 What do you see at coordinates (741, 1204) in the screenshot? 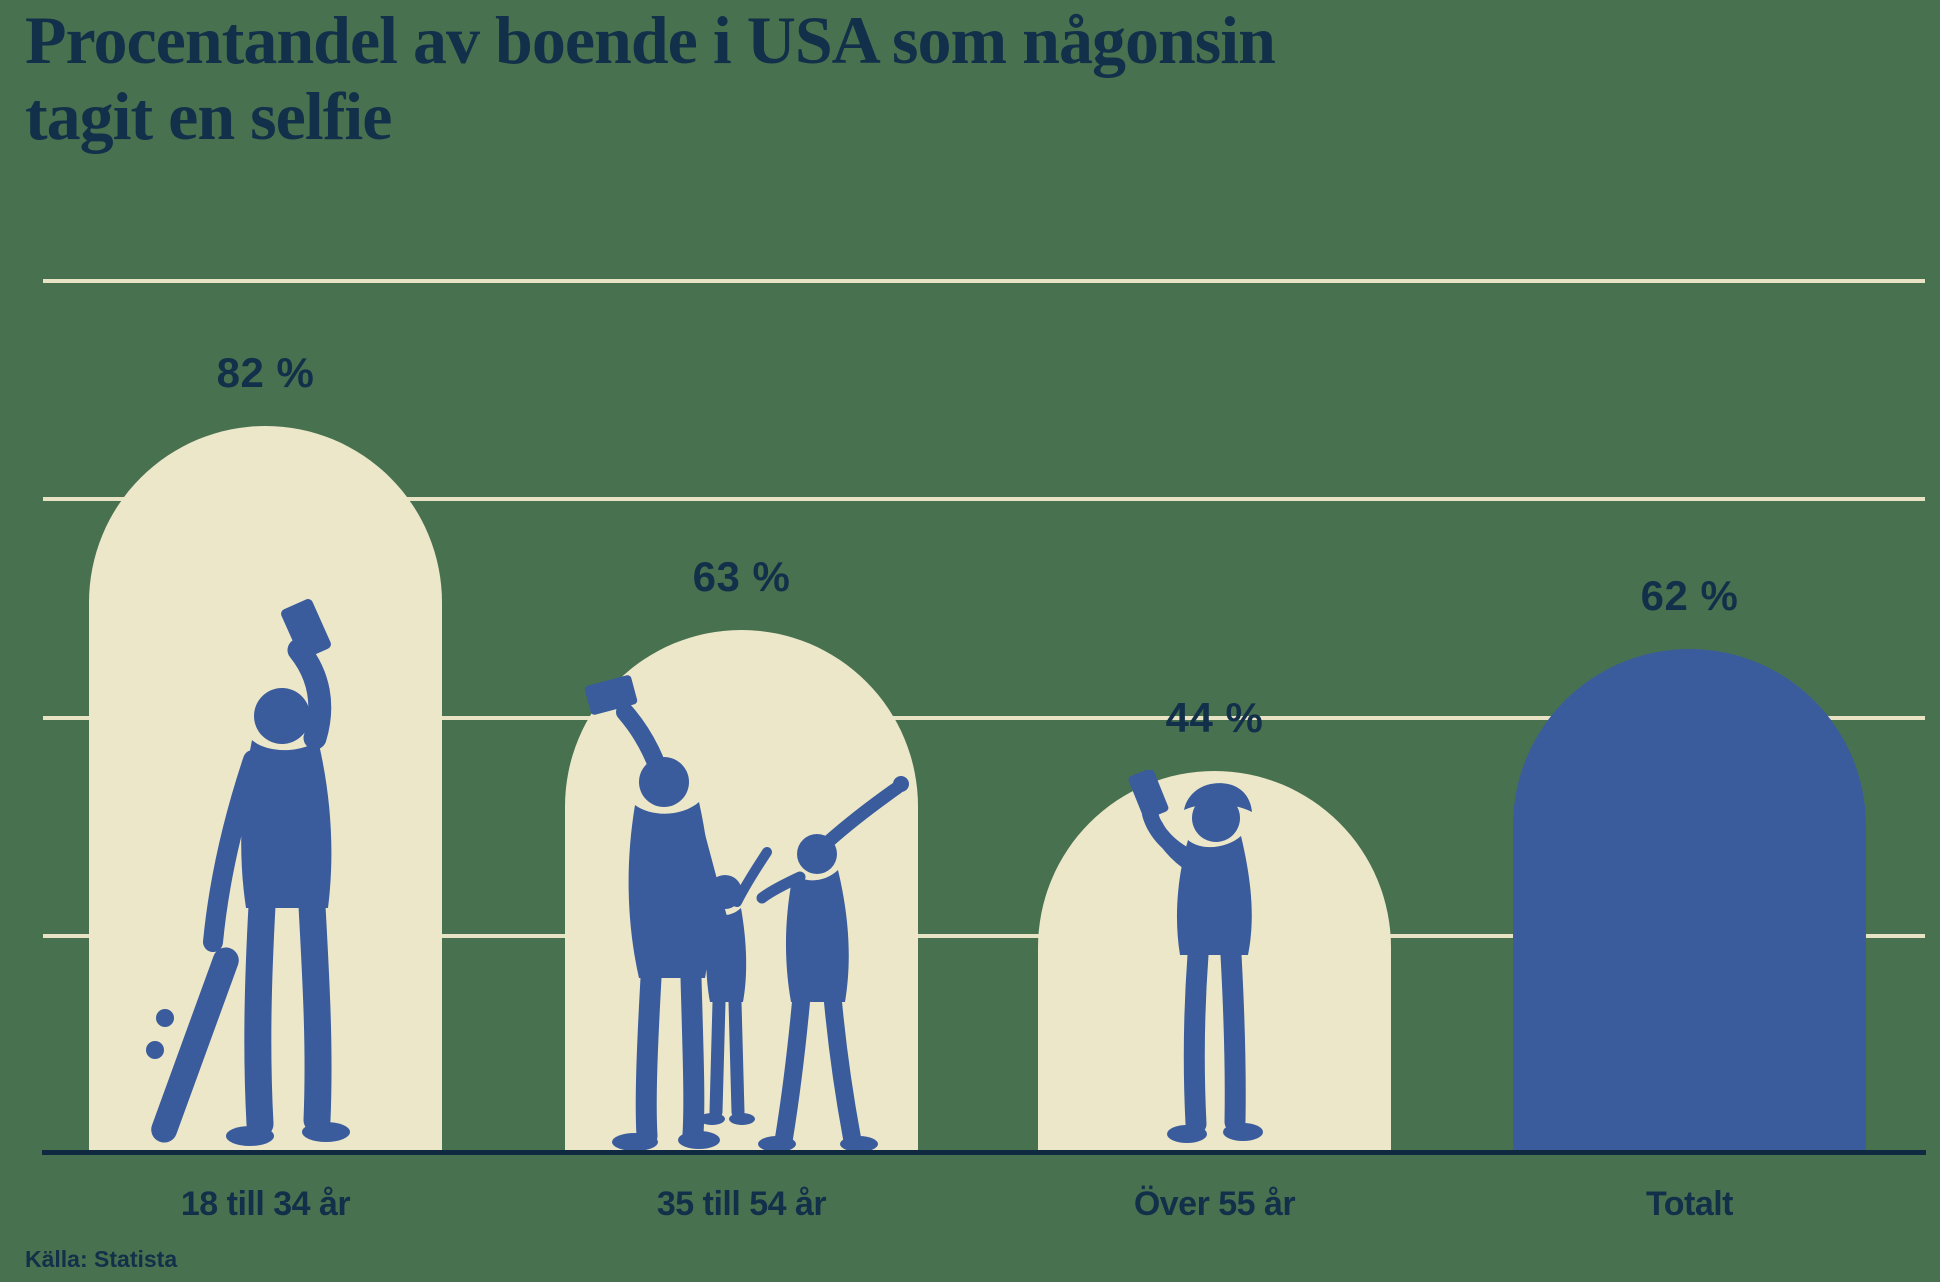
I see `bar-category-label: 35 till 54 år` at bounding box center [741, 1204].